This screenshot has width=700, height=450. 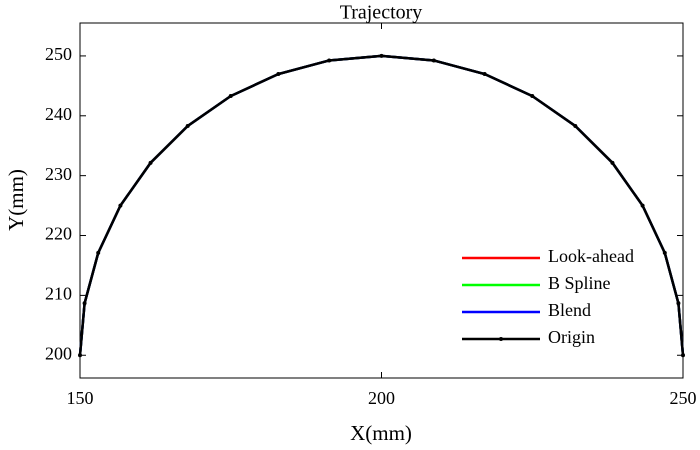 What do you see at coordinates (381, 398) in the screenshot?
I see `x-tick-label: 200` at bounding box center [381, 398].